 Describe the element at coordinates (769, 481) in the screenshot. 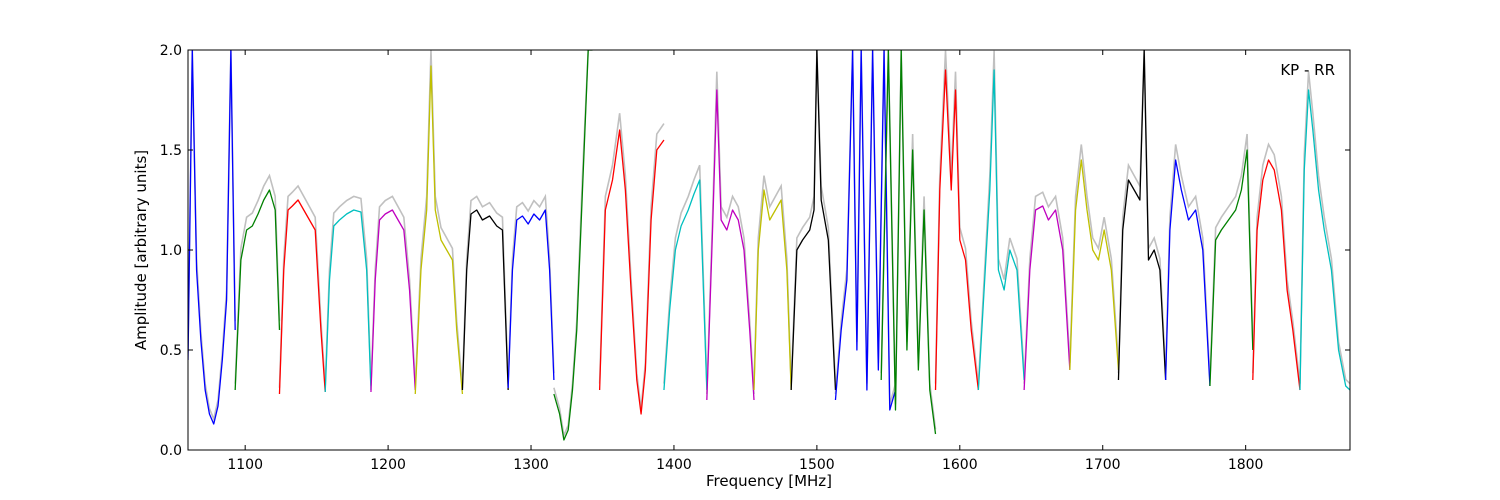

I see `x-axis-label: Frequency [MHz]` at that location.